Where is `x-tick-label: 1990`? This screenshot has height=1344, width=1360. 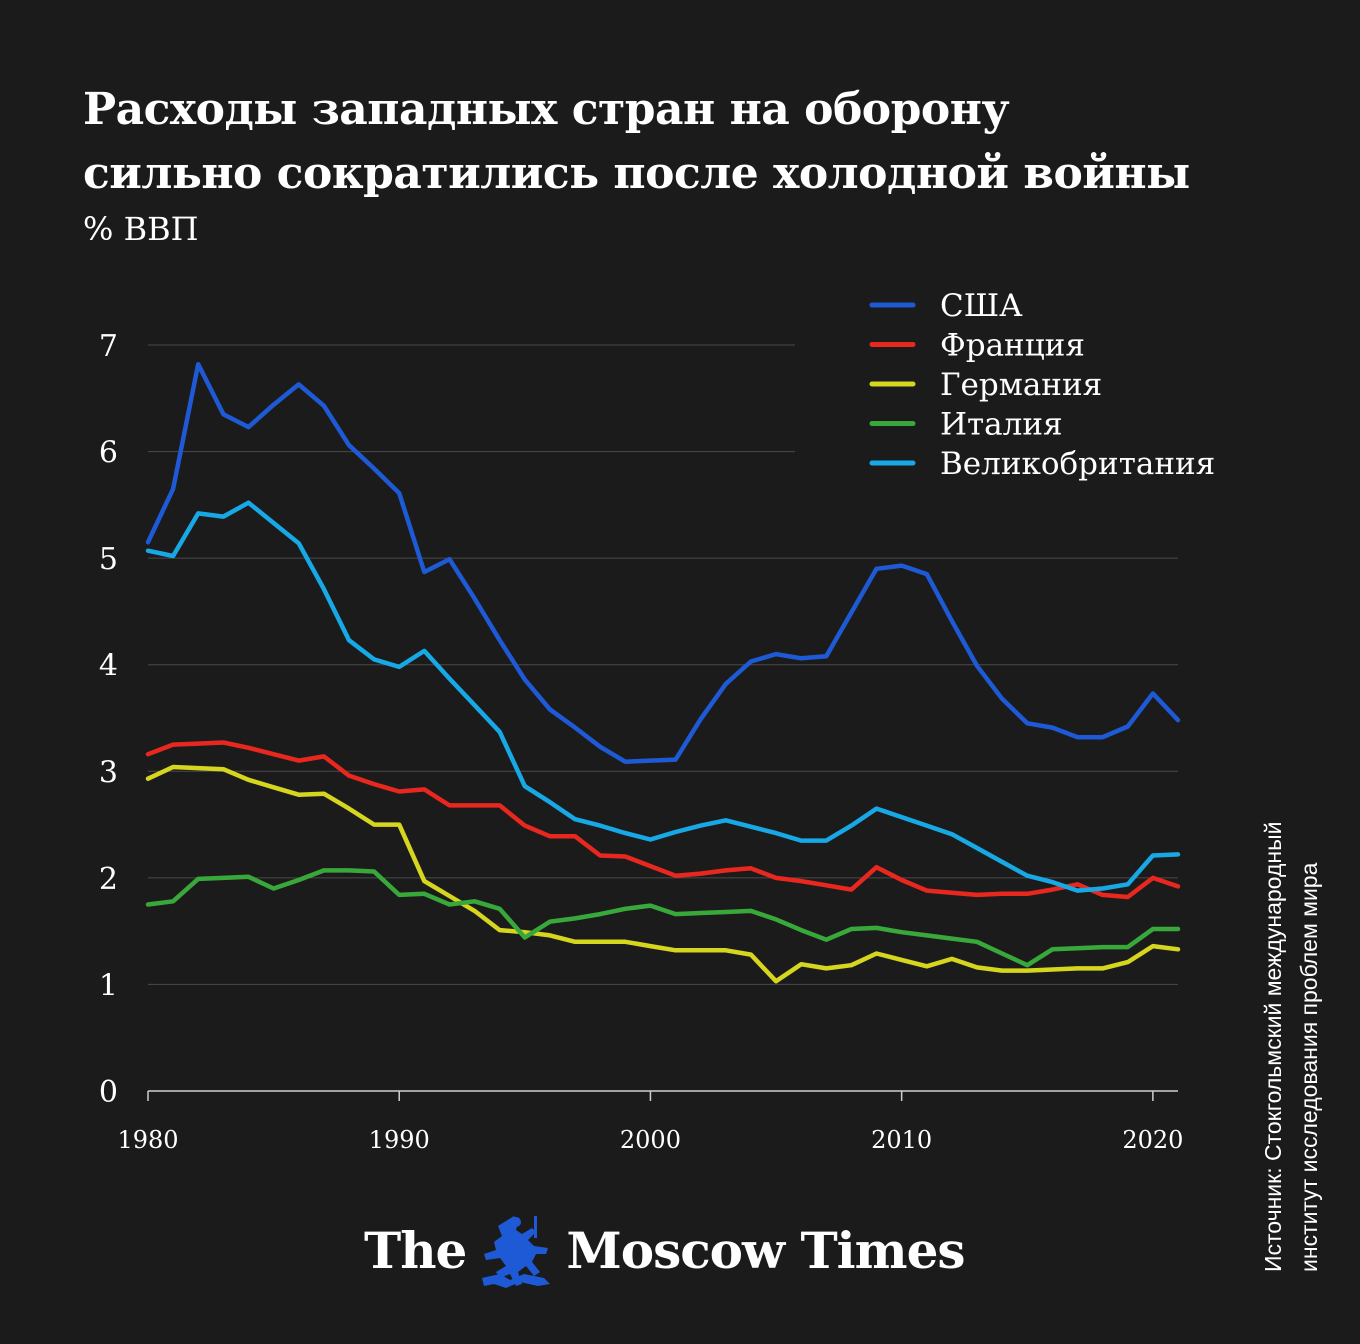 x-tick-label: 1990 is located at coordinates (399, 1140).